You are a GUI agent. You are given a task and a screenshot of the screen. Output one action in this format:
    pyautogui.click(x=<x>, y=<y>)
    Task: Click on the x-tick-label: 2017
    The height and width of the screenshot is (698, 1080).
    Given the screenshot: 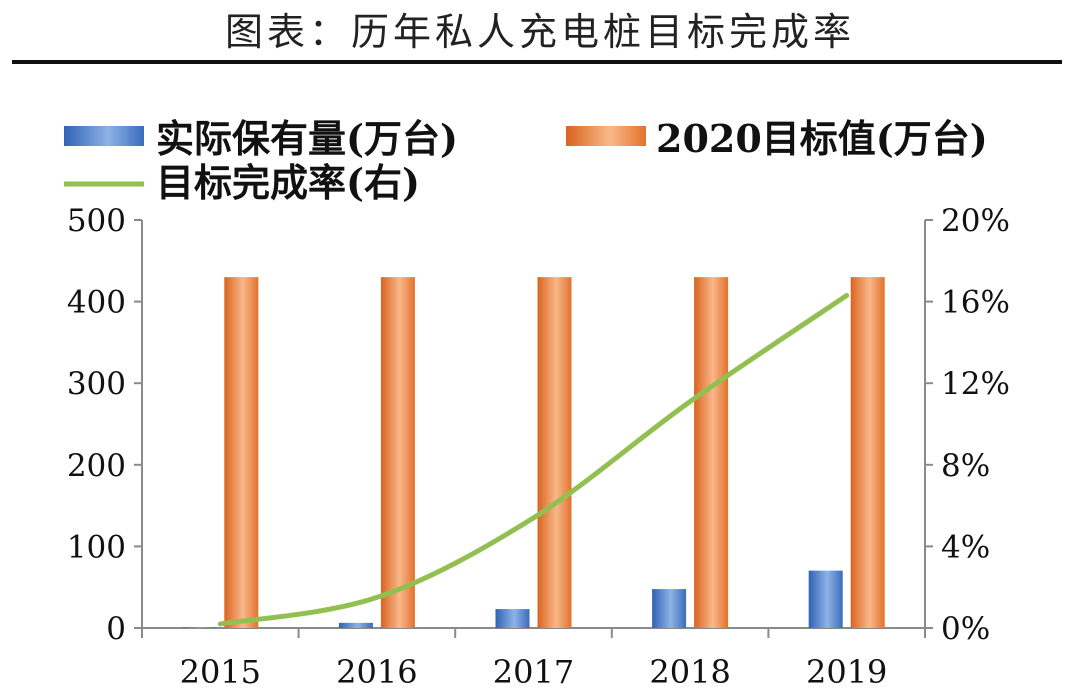 What is the action you would take?
    pyautogui.click(x=533, y=672)
    